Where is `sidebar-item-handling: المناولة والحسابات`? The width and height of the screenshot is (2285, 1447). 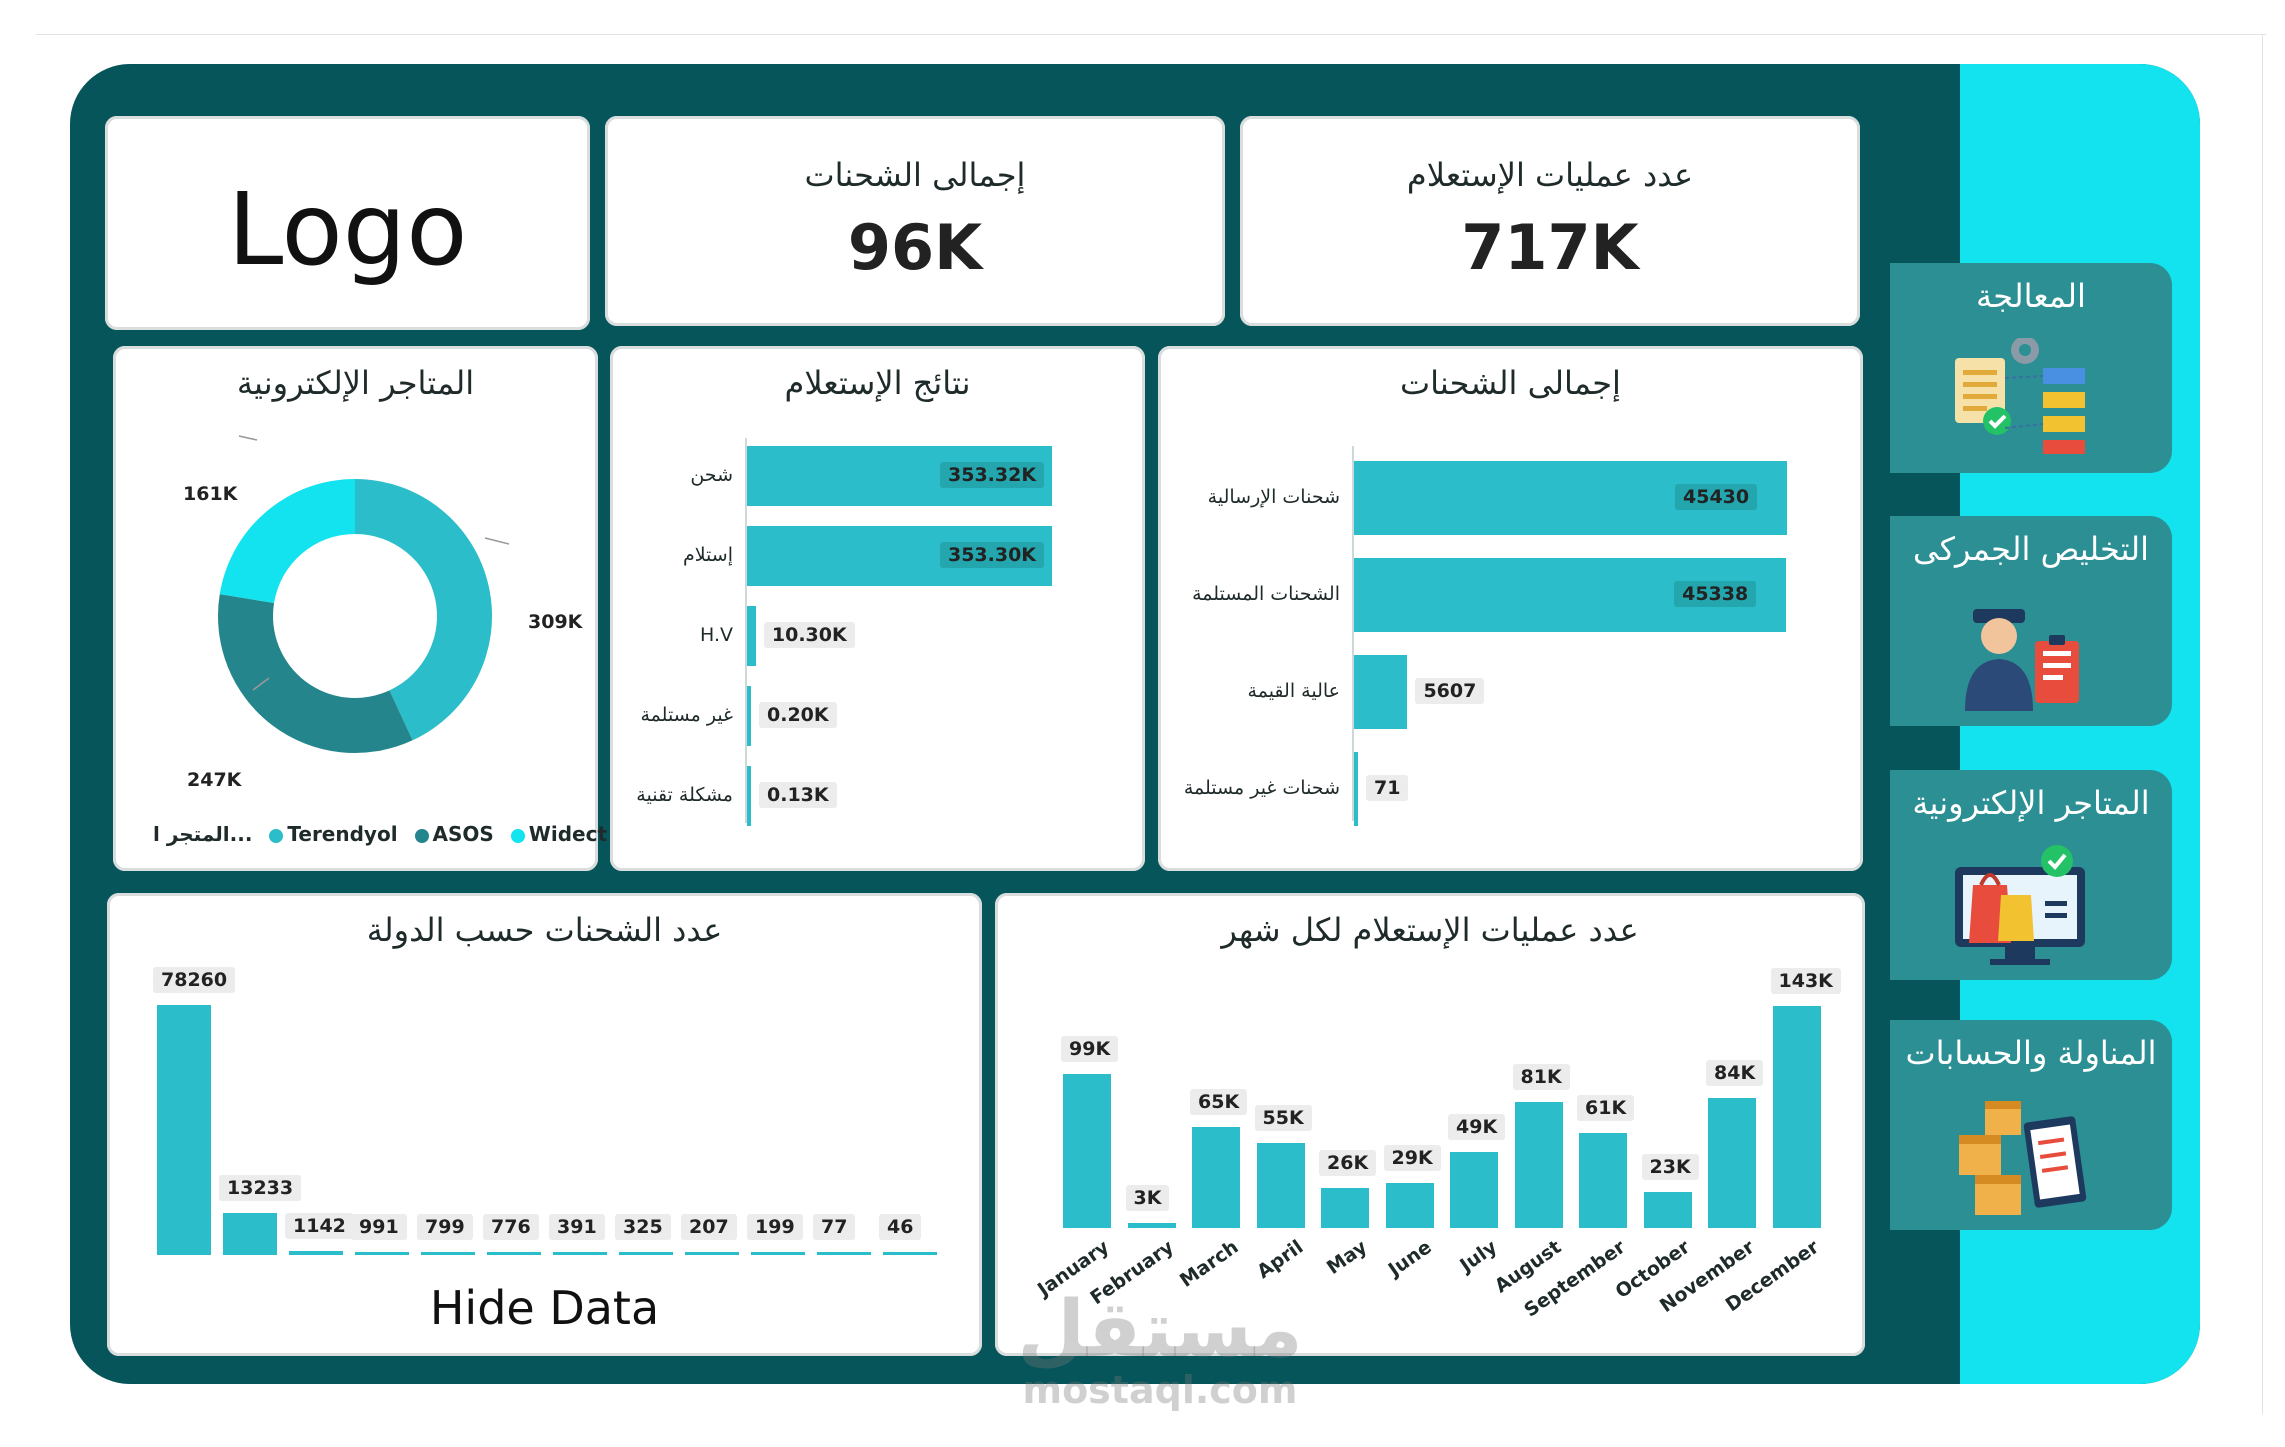
sidebar-item-handling: المناولة والحسابات is located at coordinates (2031, 1125).